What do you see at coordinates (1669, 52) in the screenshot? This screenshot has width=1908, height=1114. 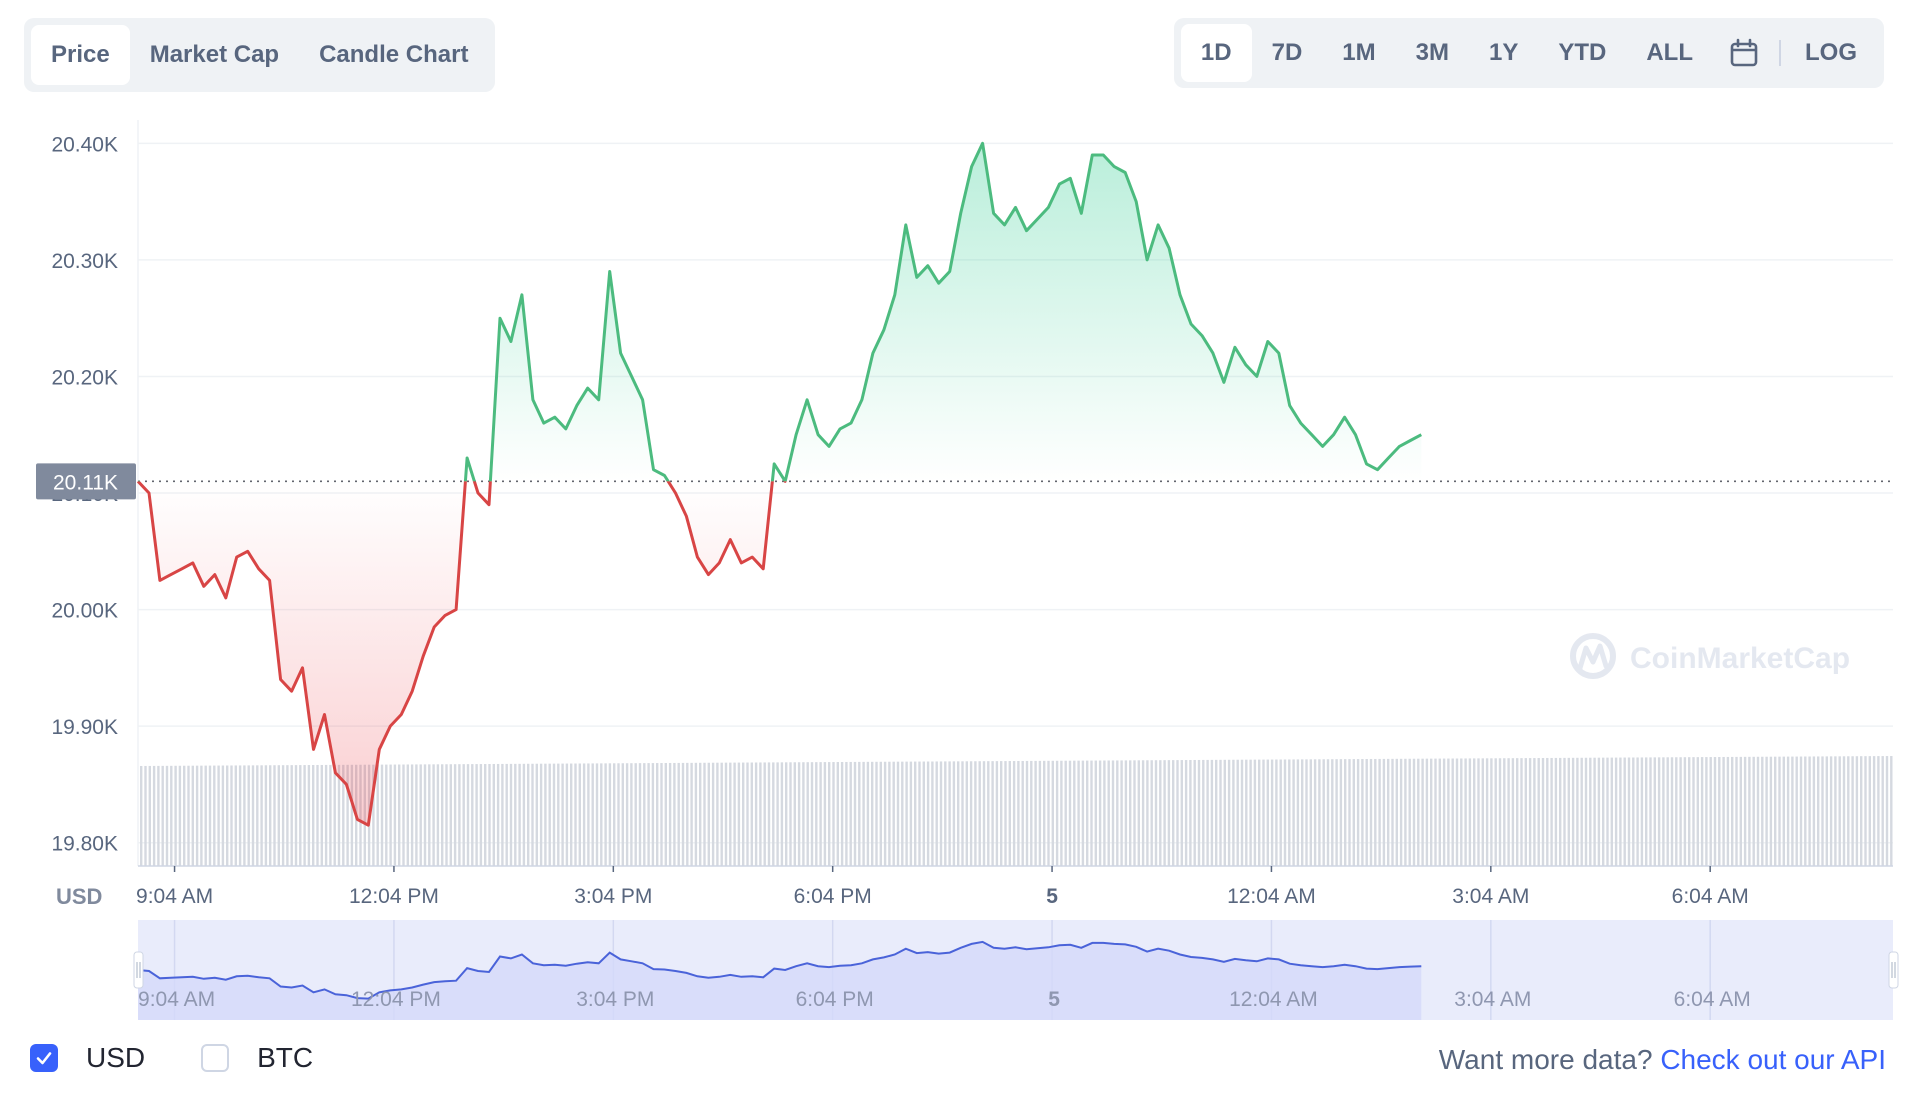 I see `range-all: ALL` at bounding box center [1669, 52].